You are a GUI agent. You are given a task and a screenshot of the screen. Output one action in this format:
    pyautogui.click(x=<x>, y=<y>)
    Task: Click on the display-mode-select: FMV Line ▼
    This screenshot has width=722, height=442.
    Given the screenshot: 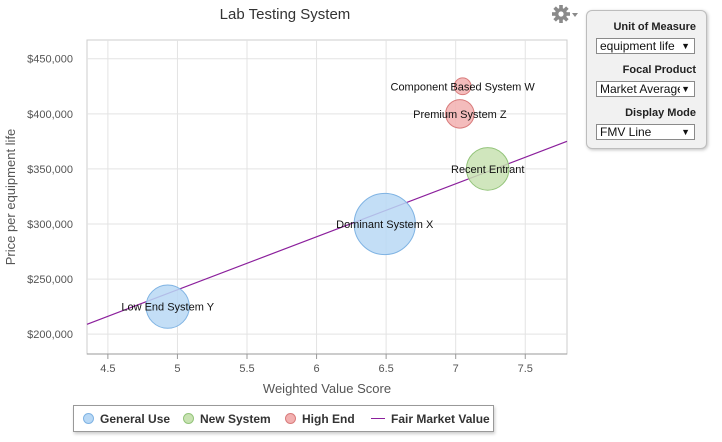 What is the action you would take?
    pyautogui.click(x=645, y=132)
    